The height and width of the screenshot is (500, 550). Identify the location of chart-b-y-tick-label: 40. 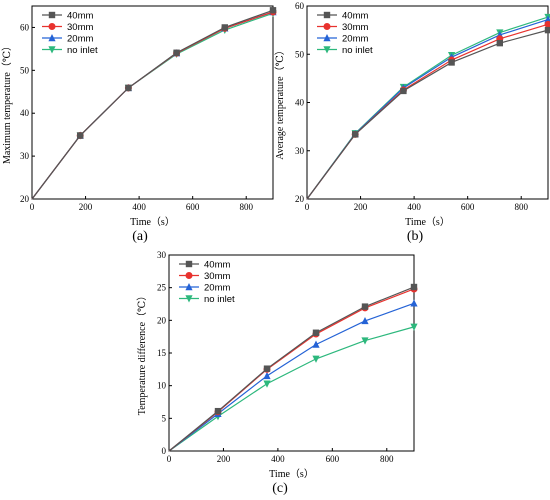
(300, 103).